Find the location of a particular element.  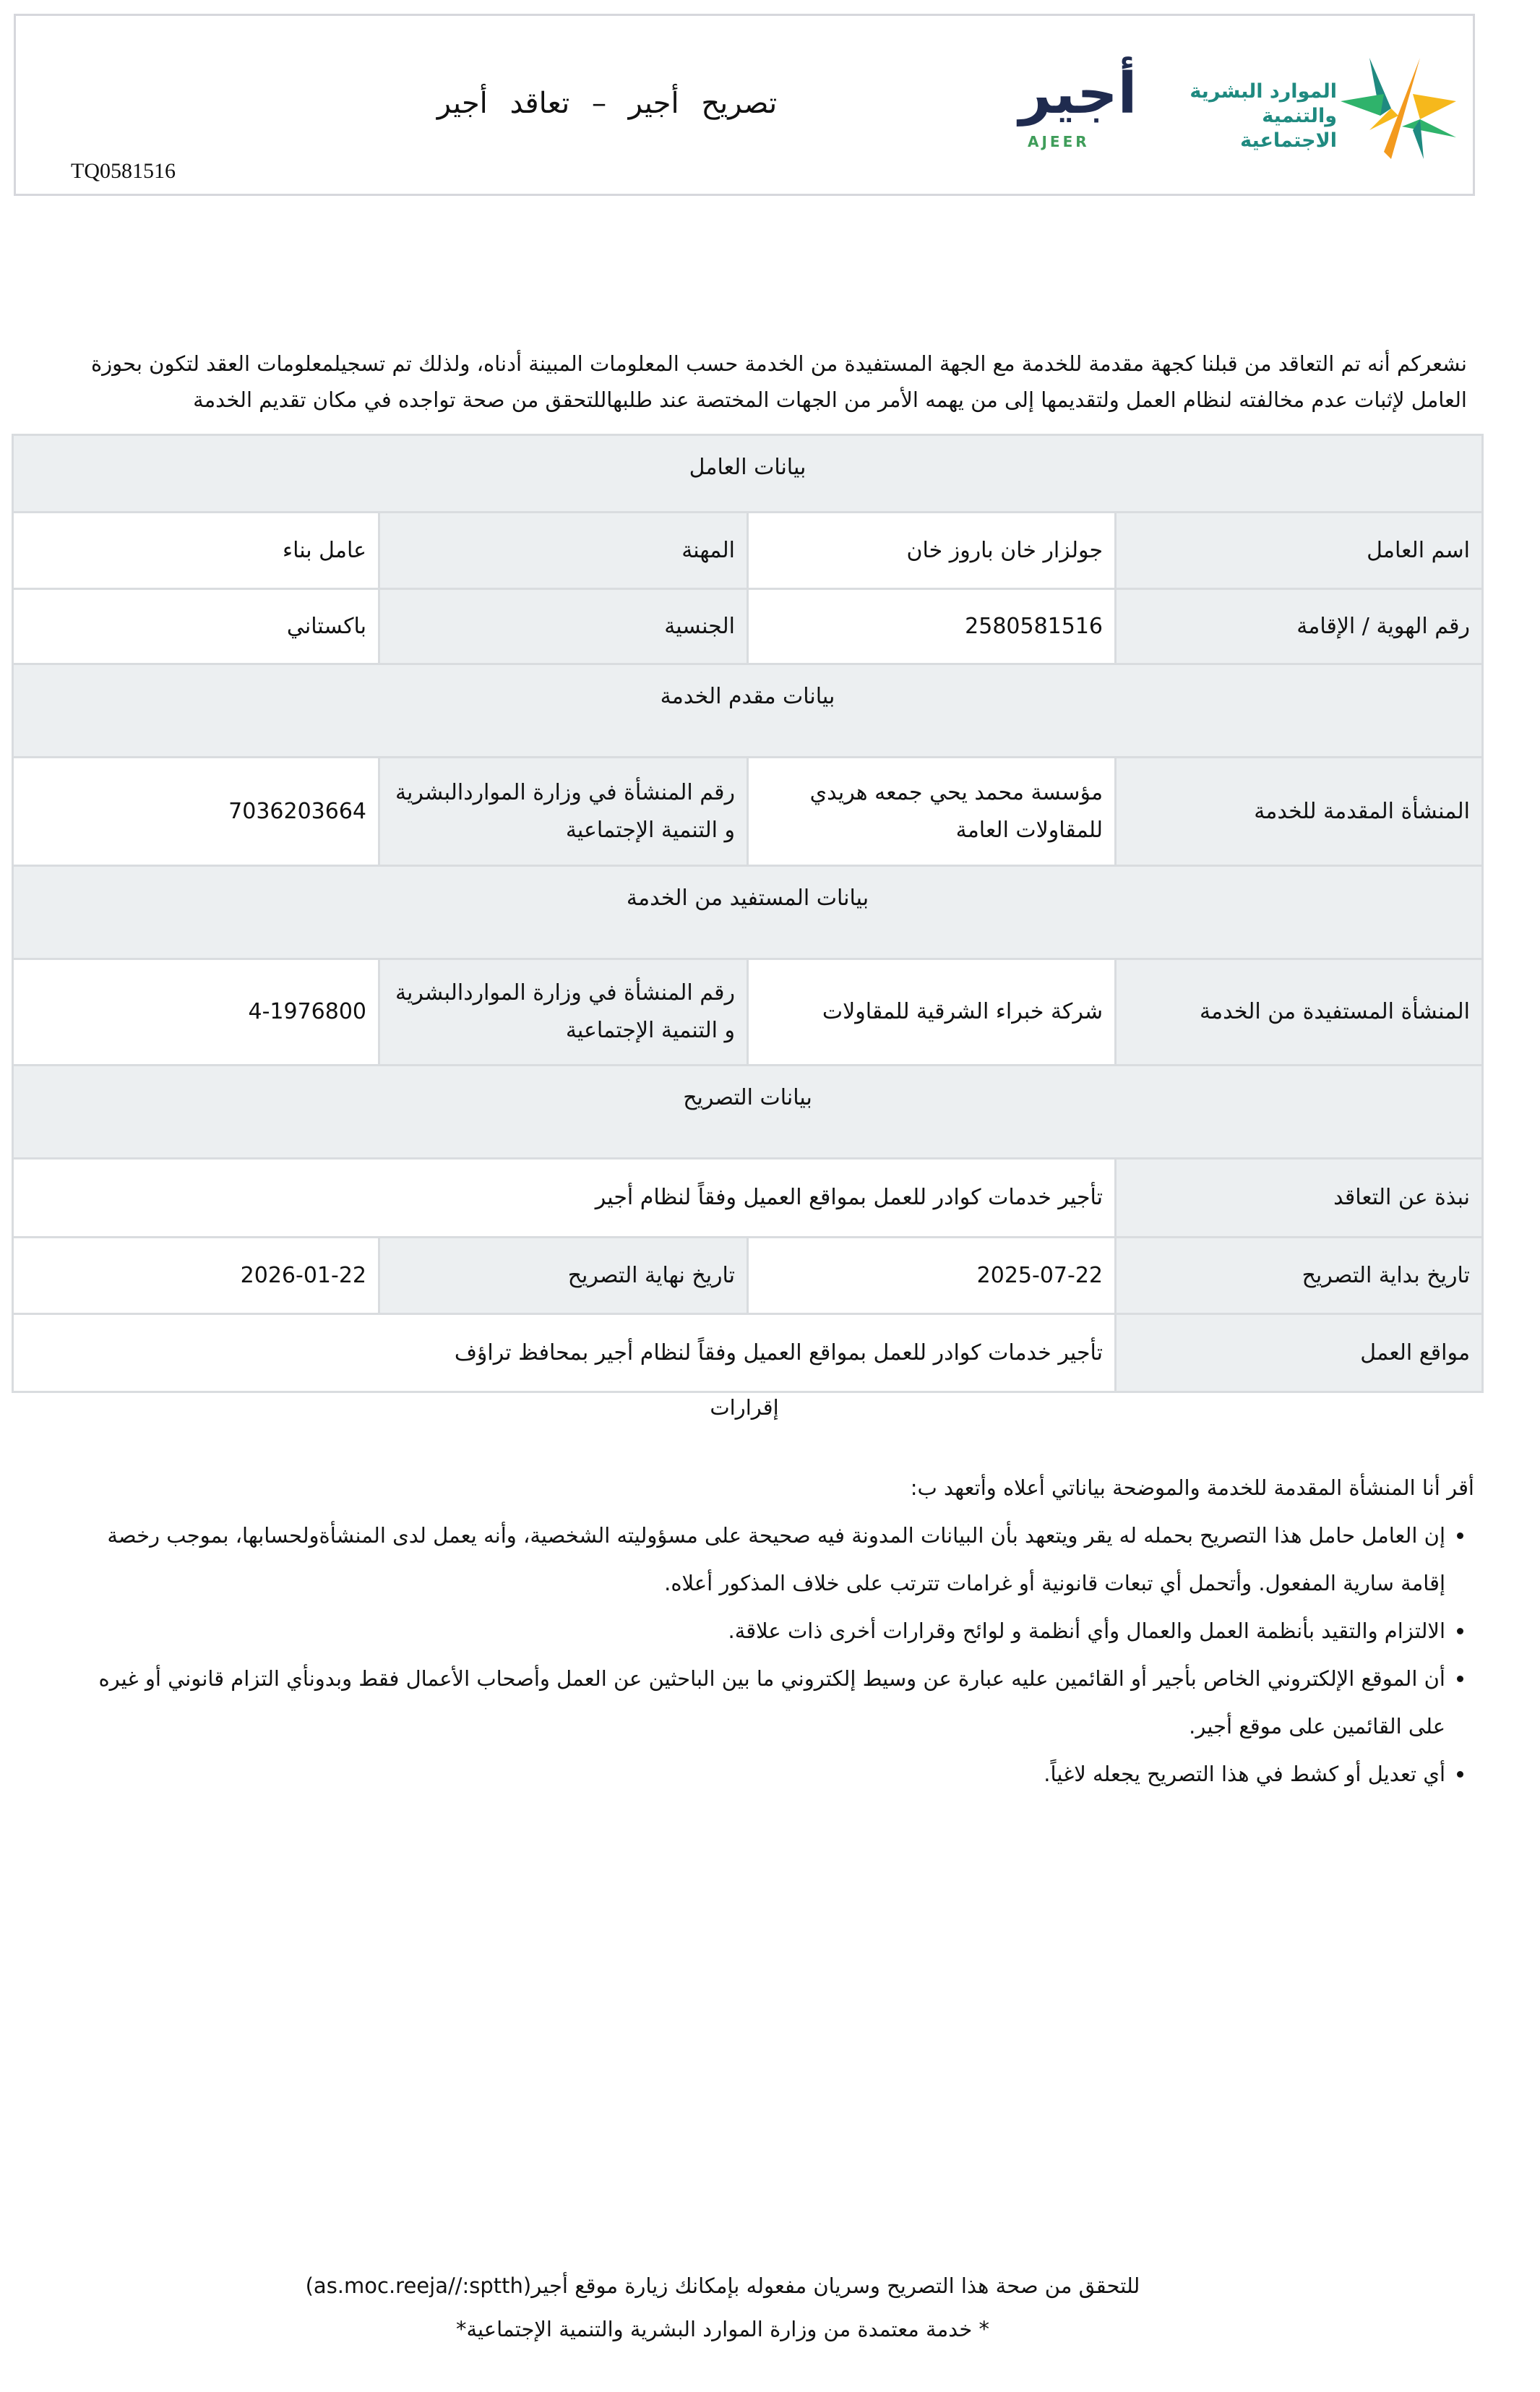

header-box is located at coordinates (744, 105).